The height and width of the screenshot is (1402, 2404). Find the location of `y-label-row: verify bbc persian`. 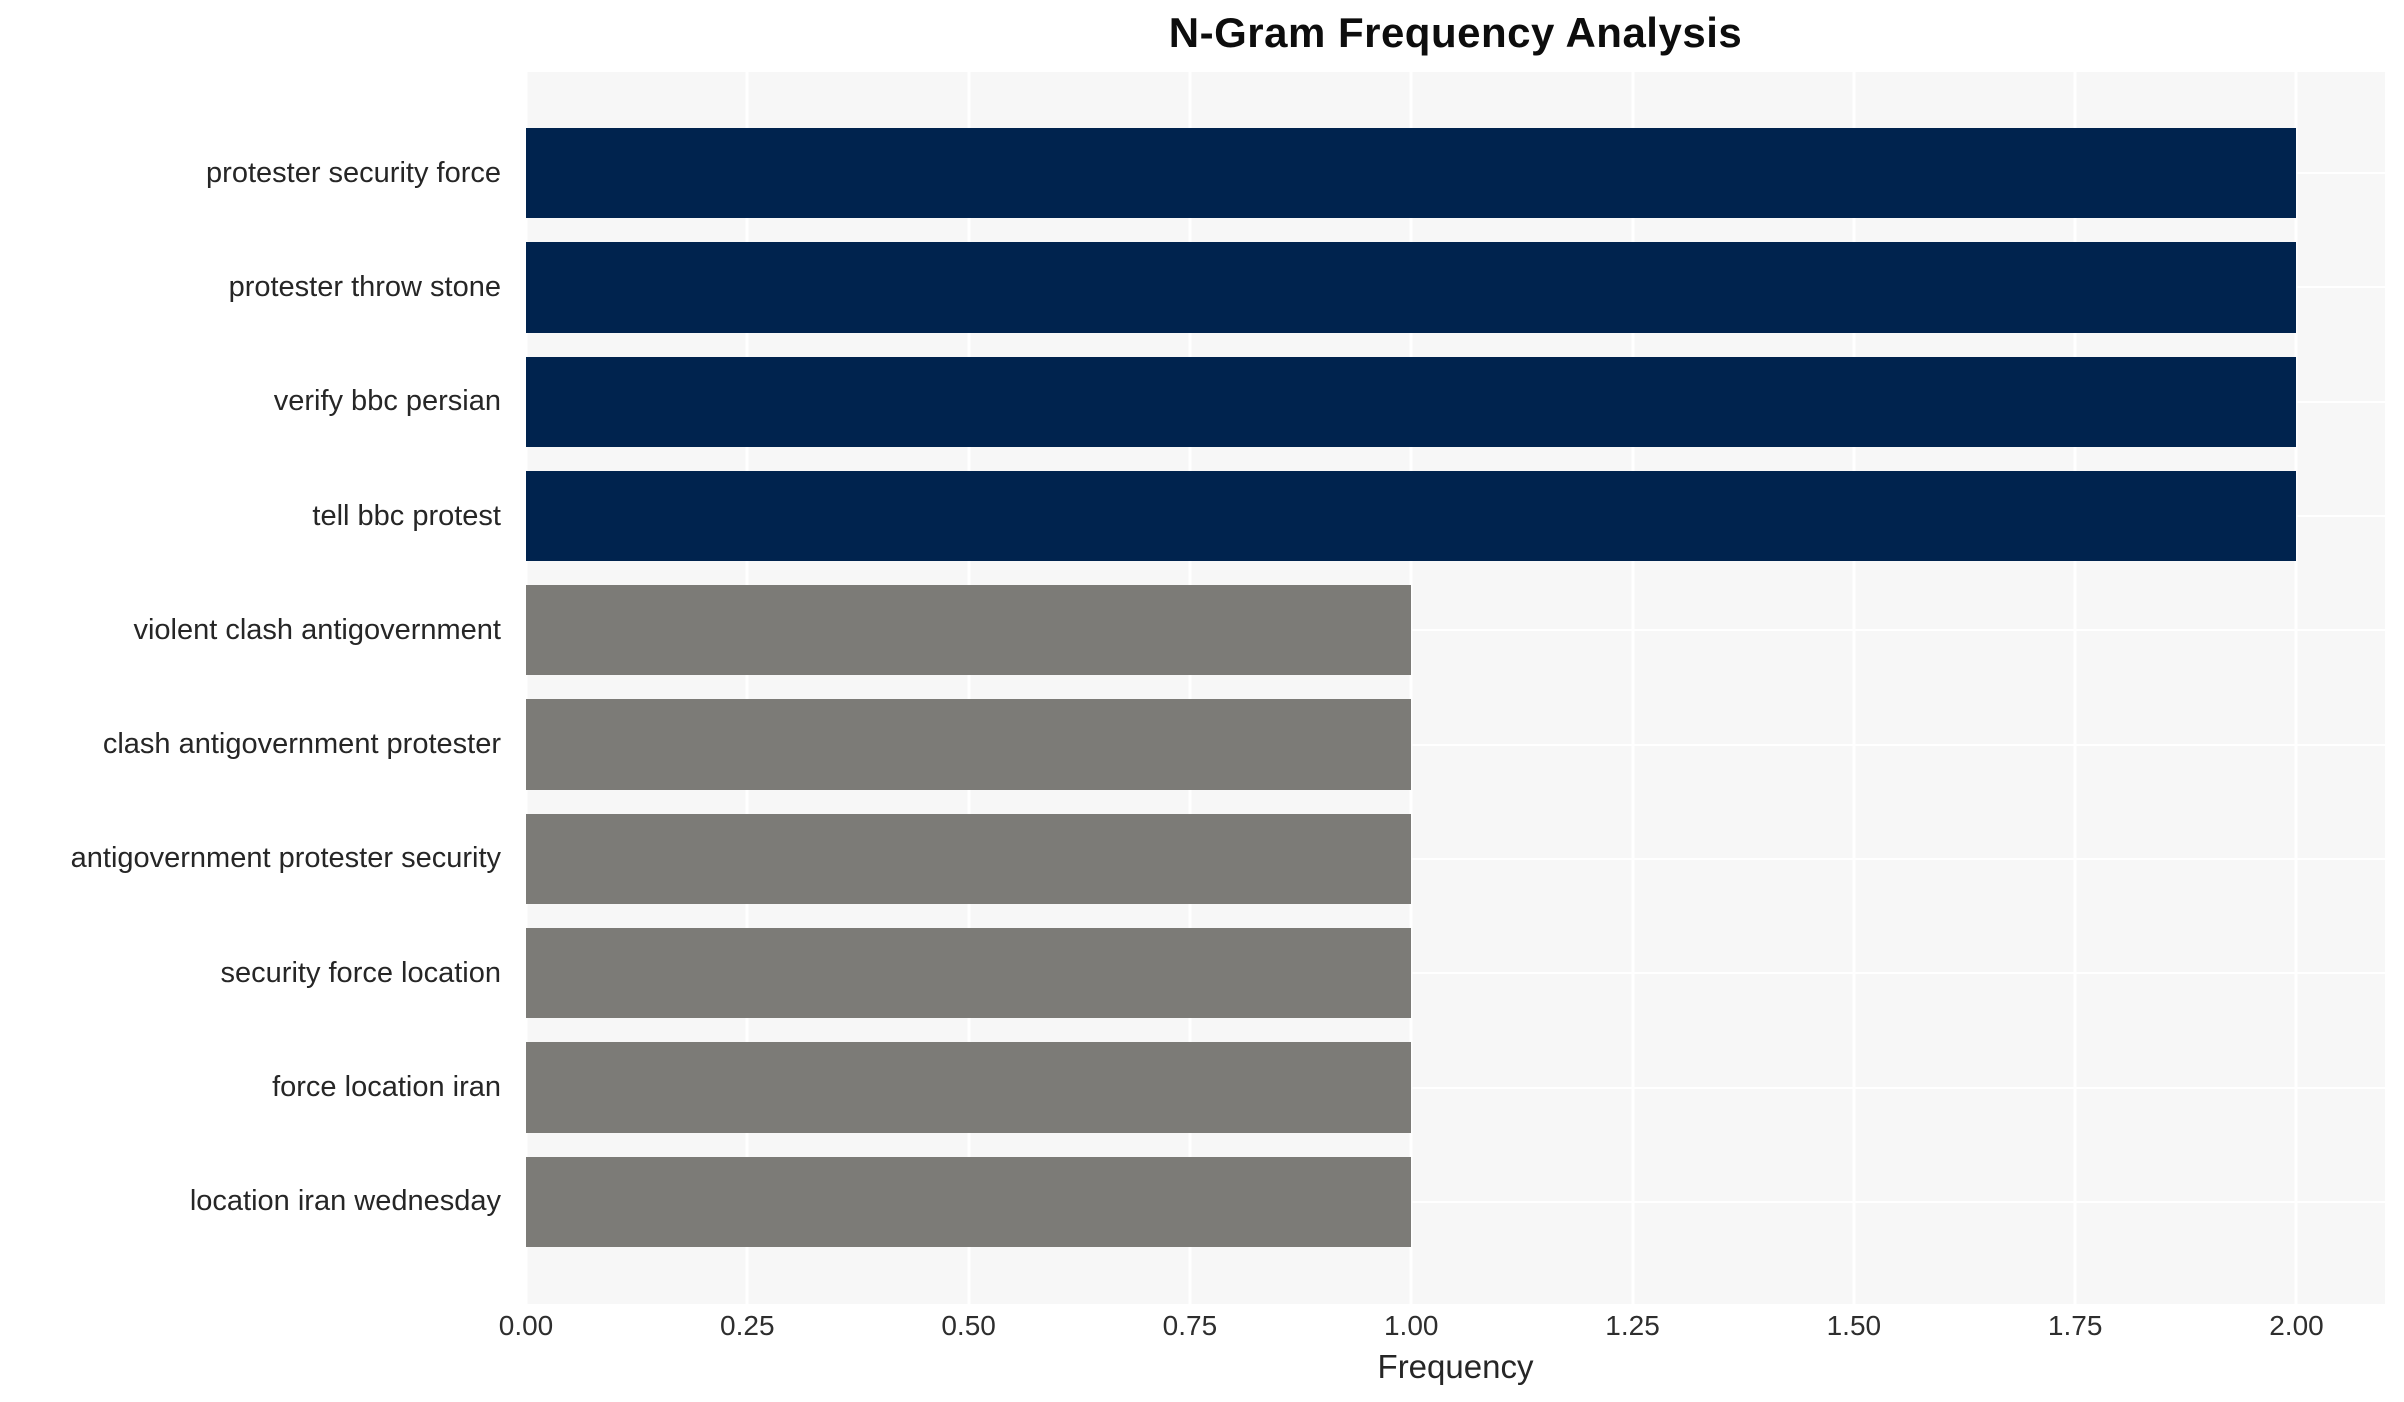

y-label-row: verify bbc persian is located at coordinates (257, 402).